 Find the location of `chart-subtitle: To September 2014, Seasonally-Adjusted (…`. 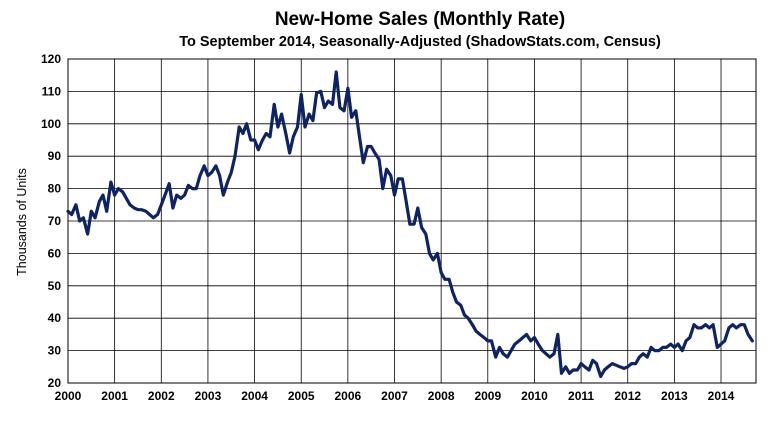

chart-subtitle: To September 2014, Seasonally-Adjusted (… is located at coordinates (420, 42).